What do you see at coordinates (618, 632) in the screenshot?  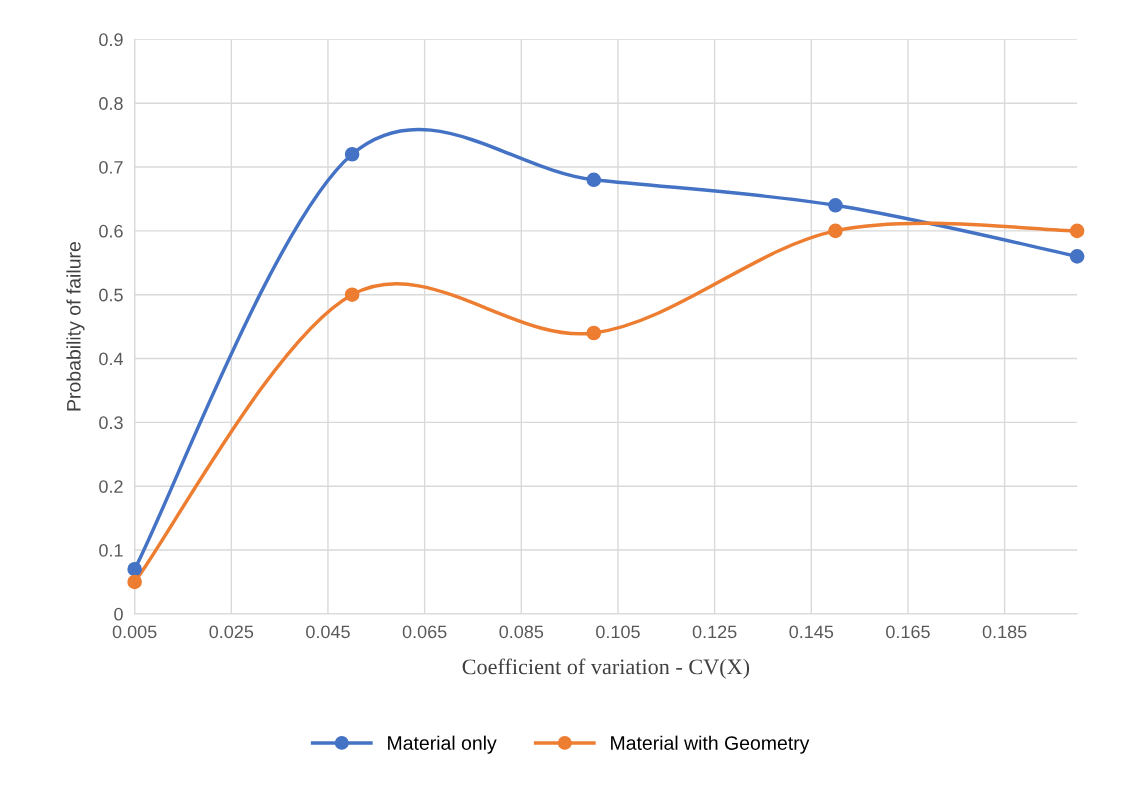 I see `x-tick-label: 0.105` at bounding box center [618, 632].